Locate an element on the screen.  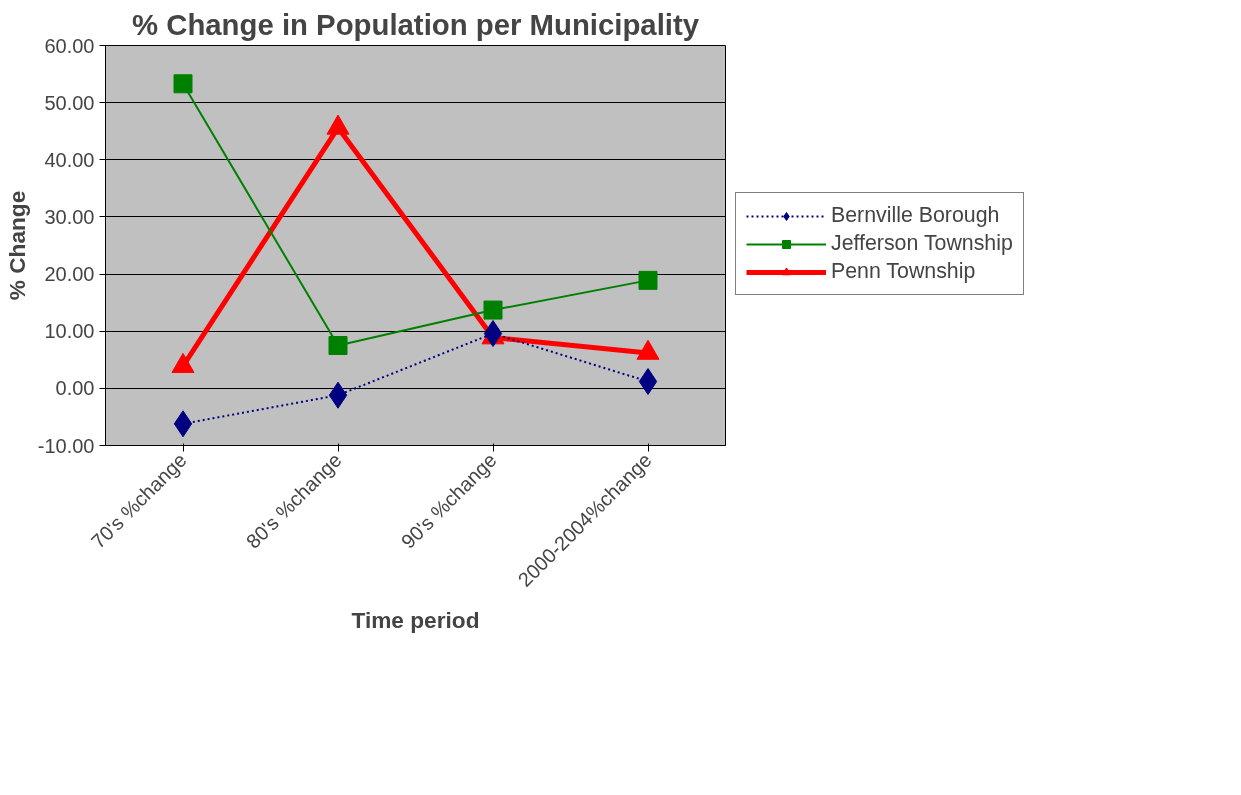
y-tick-label: 30.00 is located at coordinates (69, 216).